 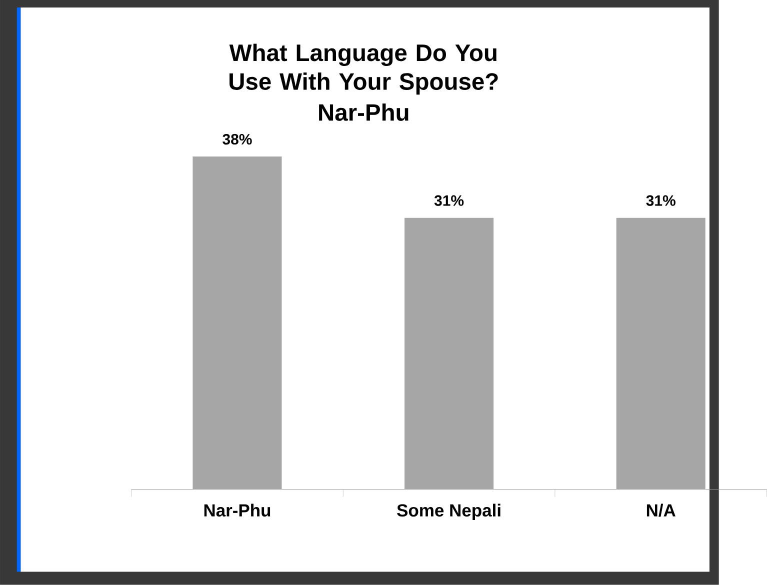 What do you see at coordinates (661, 510) in the screenshot?
I see `x-tick-label: N/A` at bounding box center [661, 510].